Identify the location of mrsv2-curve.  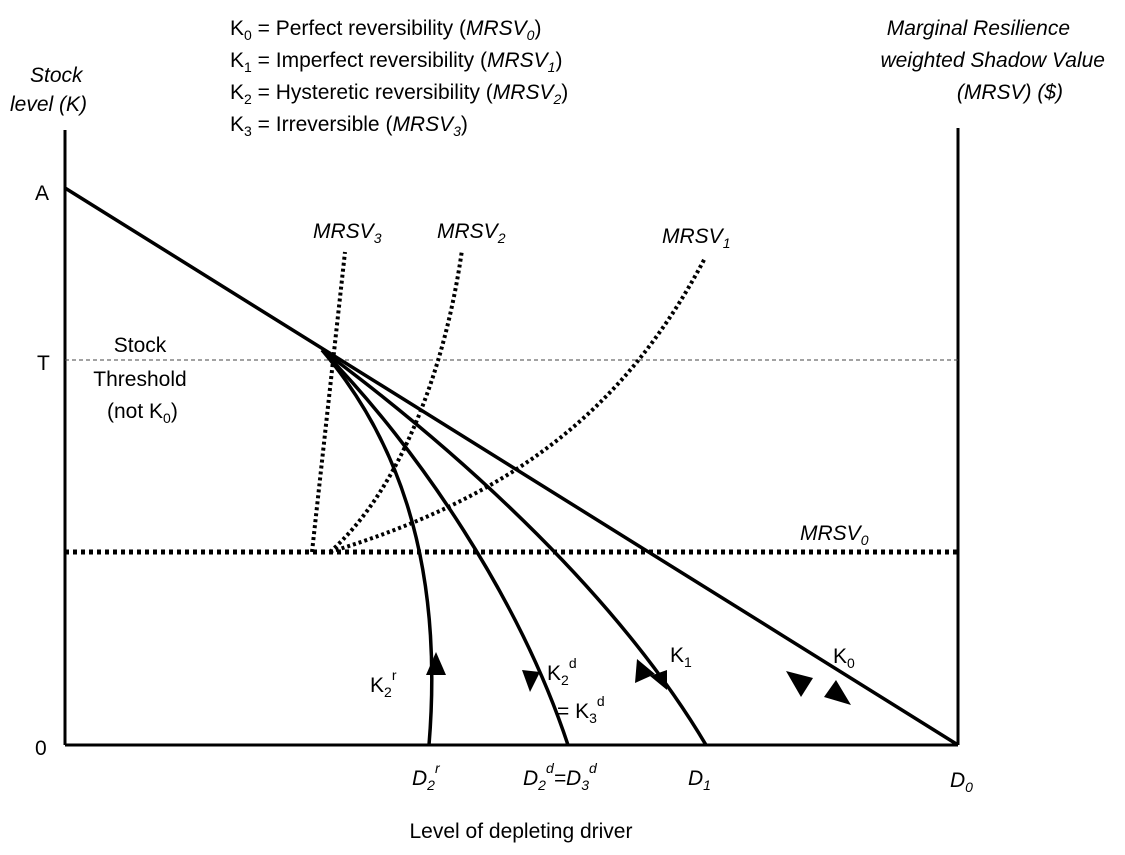
(396, 401).